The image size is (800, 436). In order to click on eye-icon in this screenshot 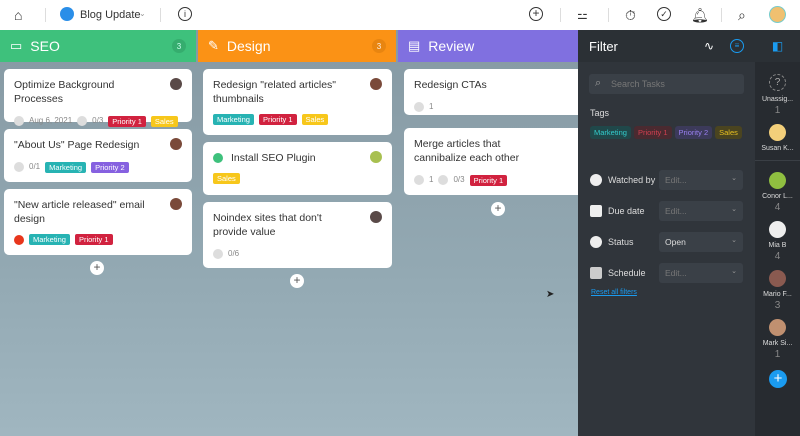, I will do `click(596, 180)`.